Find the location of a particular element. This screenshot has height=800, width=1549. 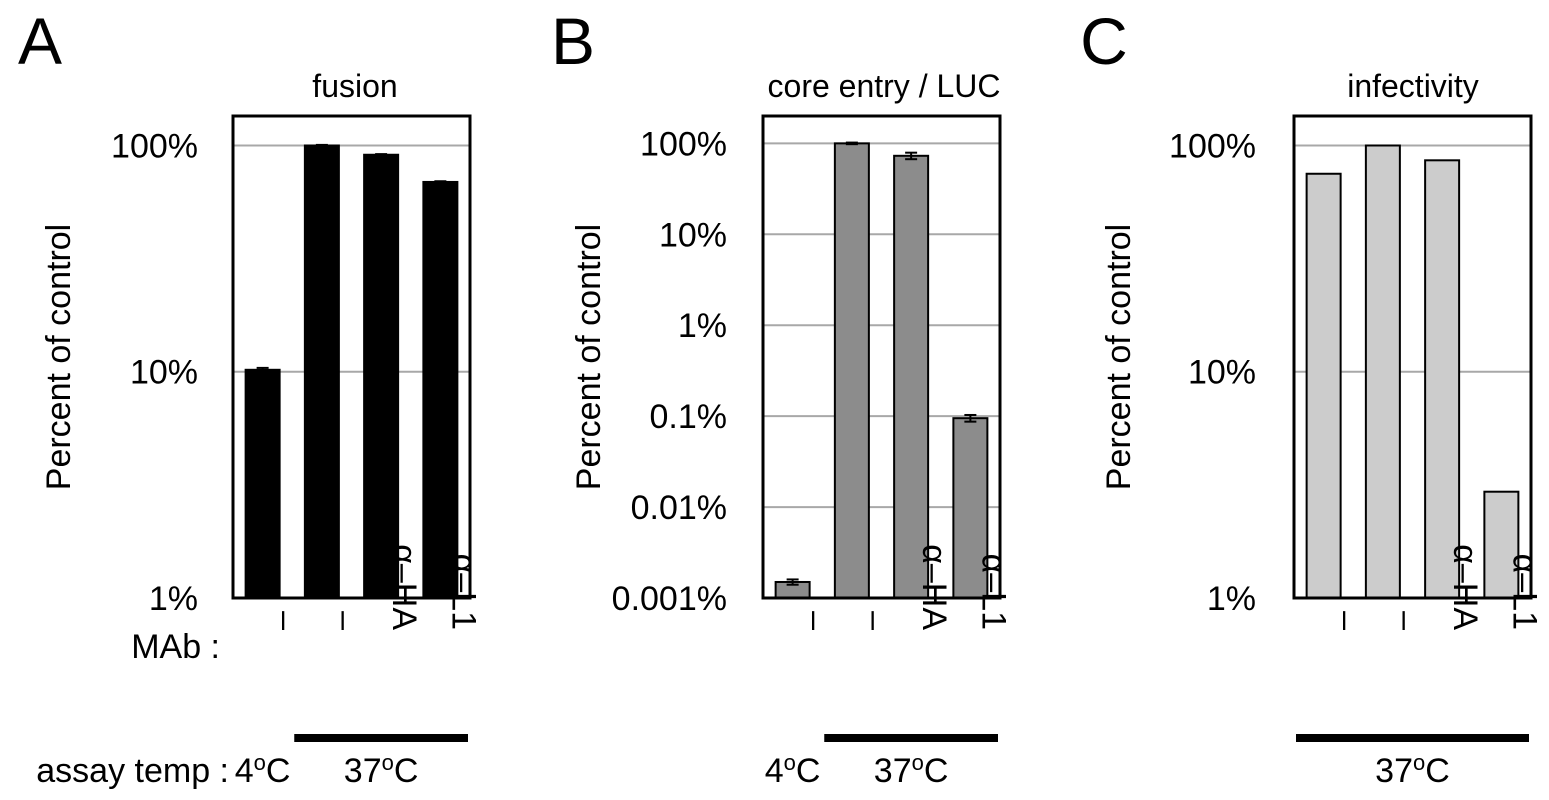

panel-letter: C is located at coordinates (1104, 41).